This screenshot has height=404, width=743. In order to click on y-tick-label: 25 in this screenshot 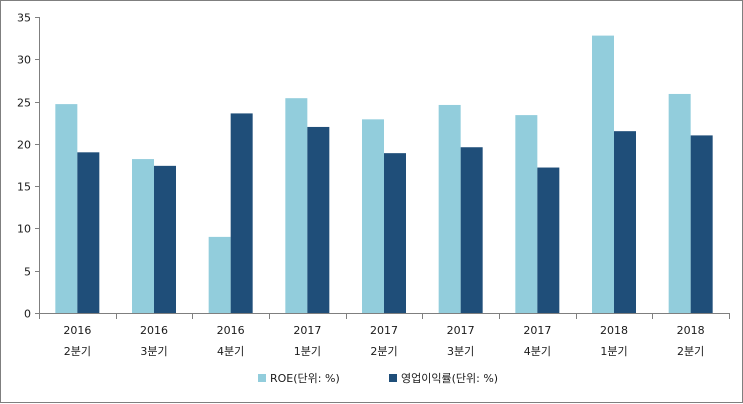, I will do `click(24, 103)`.